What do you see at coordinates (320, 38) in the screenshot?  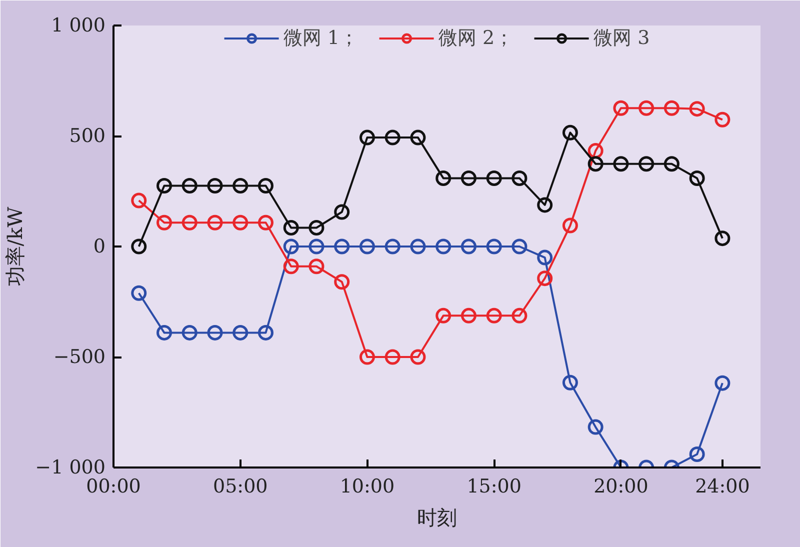 I see `legend-label: 微网 1；` at bounding box center [320, 38].